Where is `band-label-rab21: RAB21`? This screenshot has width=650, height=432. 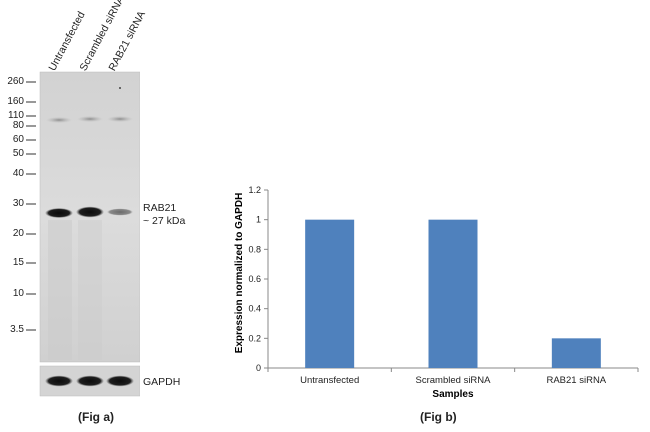
band-label-rab21: RAB21 is located at coordinates (160, 208).